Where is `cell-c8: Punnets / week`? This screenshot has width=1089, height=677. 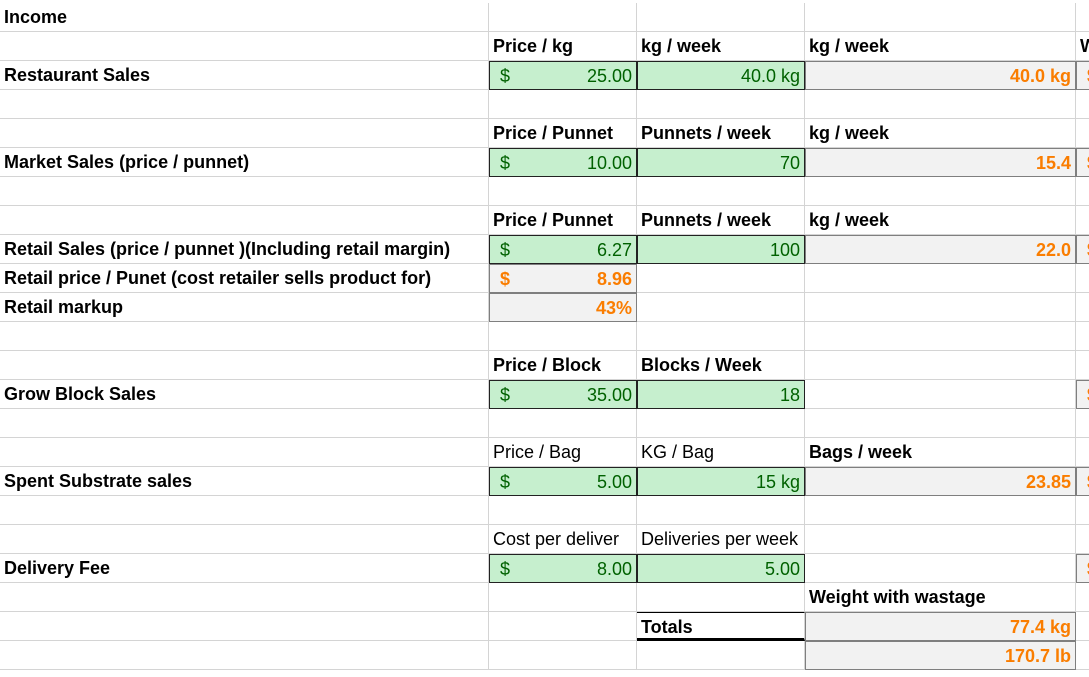 cell-c8: Punnets / week is located at coordinates (721, 220).